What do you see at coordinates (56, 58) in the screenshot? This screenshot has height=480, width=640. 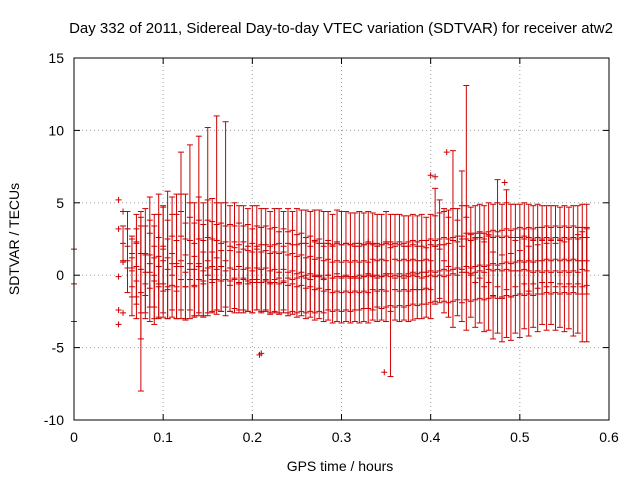 I see `y-tick-label: 15` at bounding box center [56, 58].